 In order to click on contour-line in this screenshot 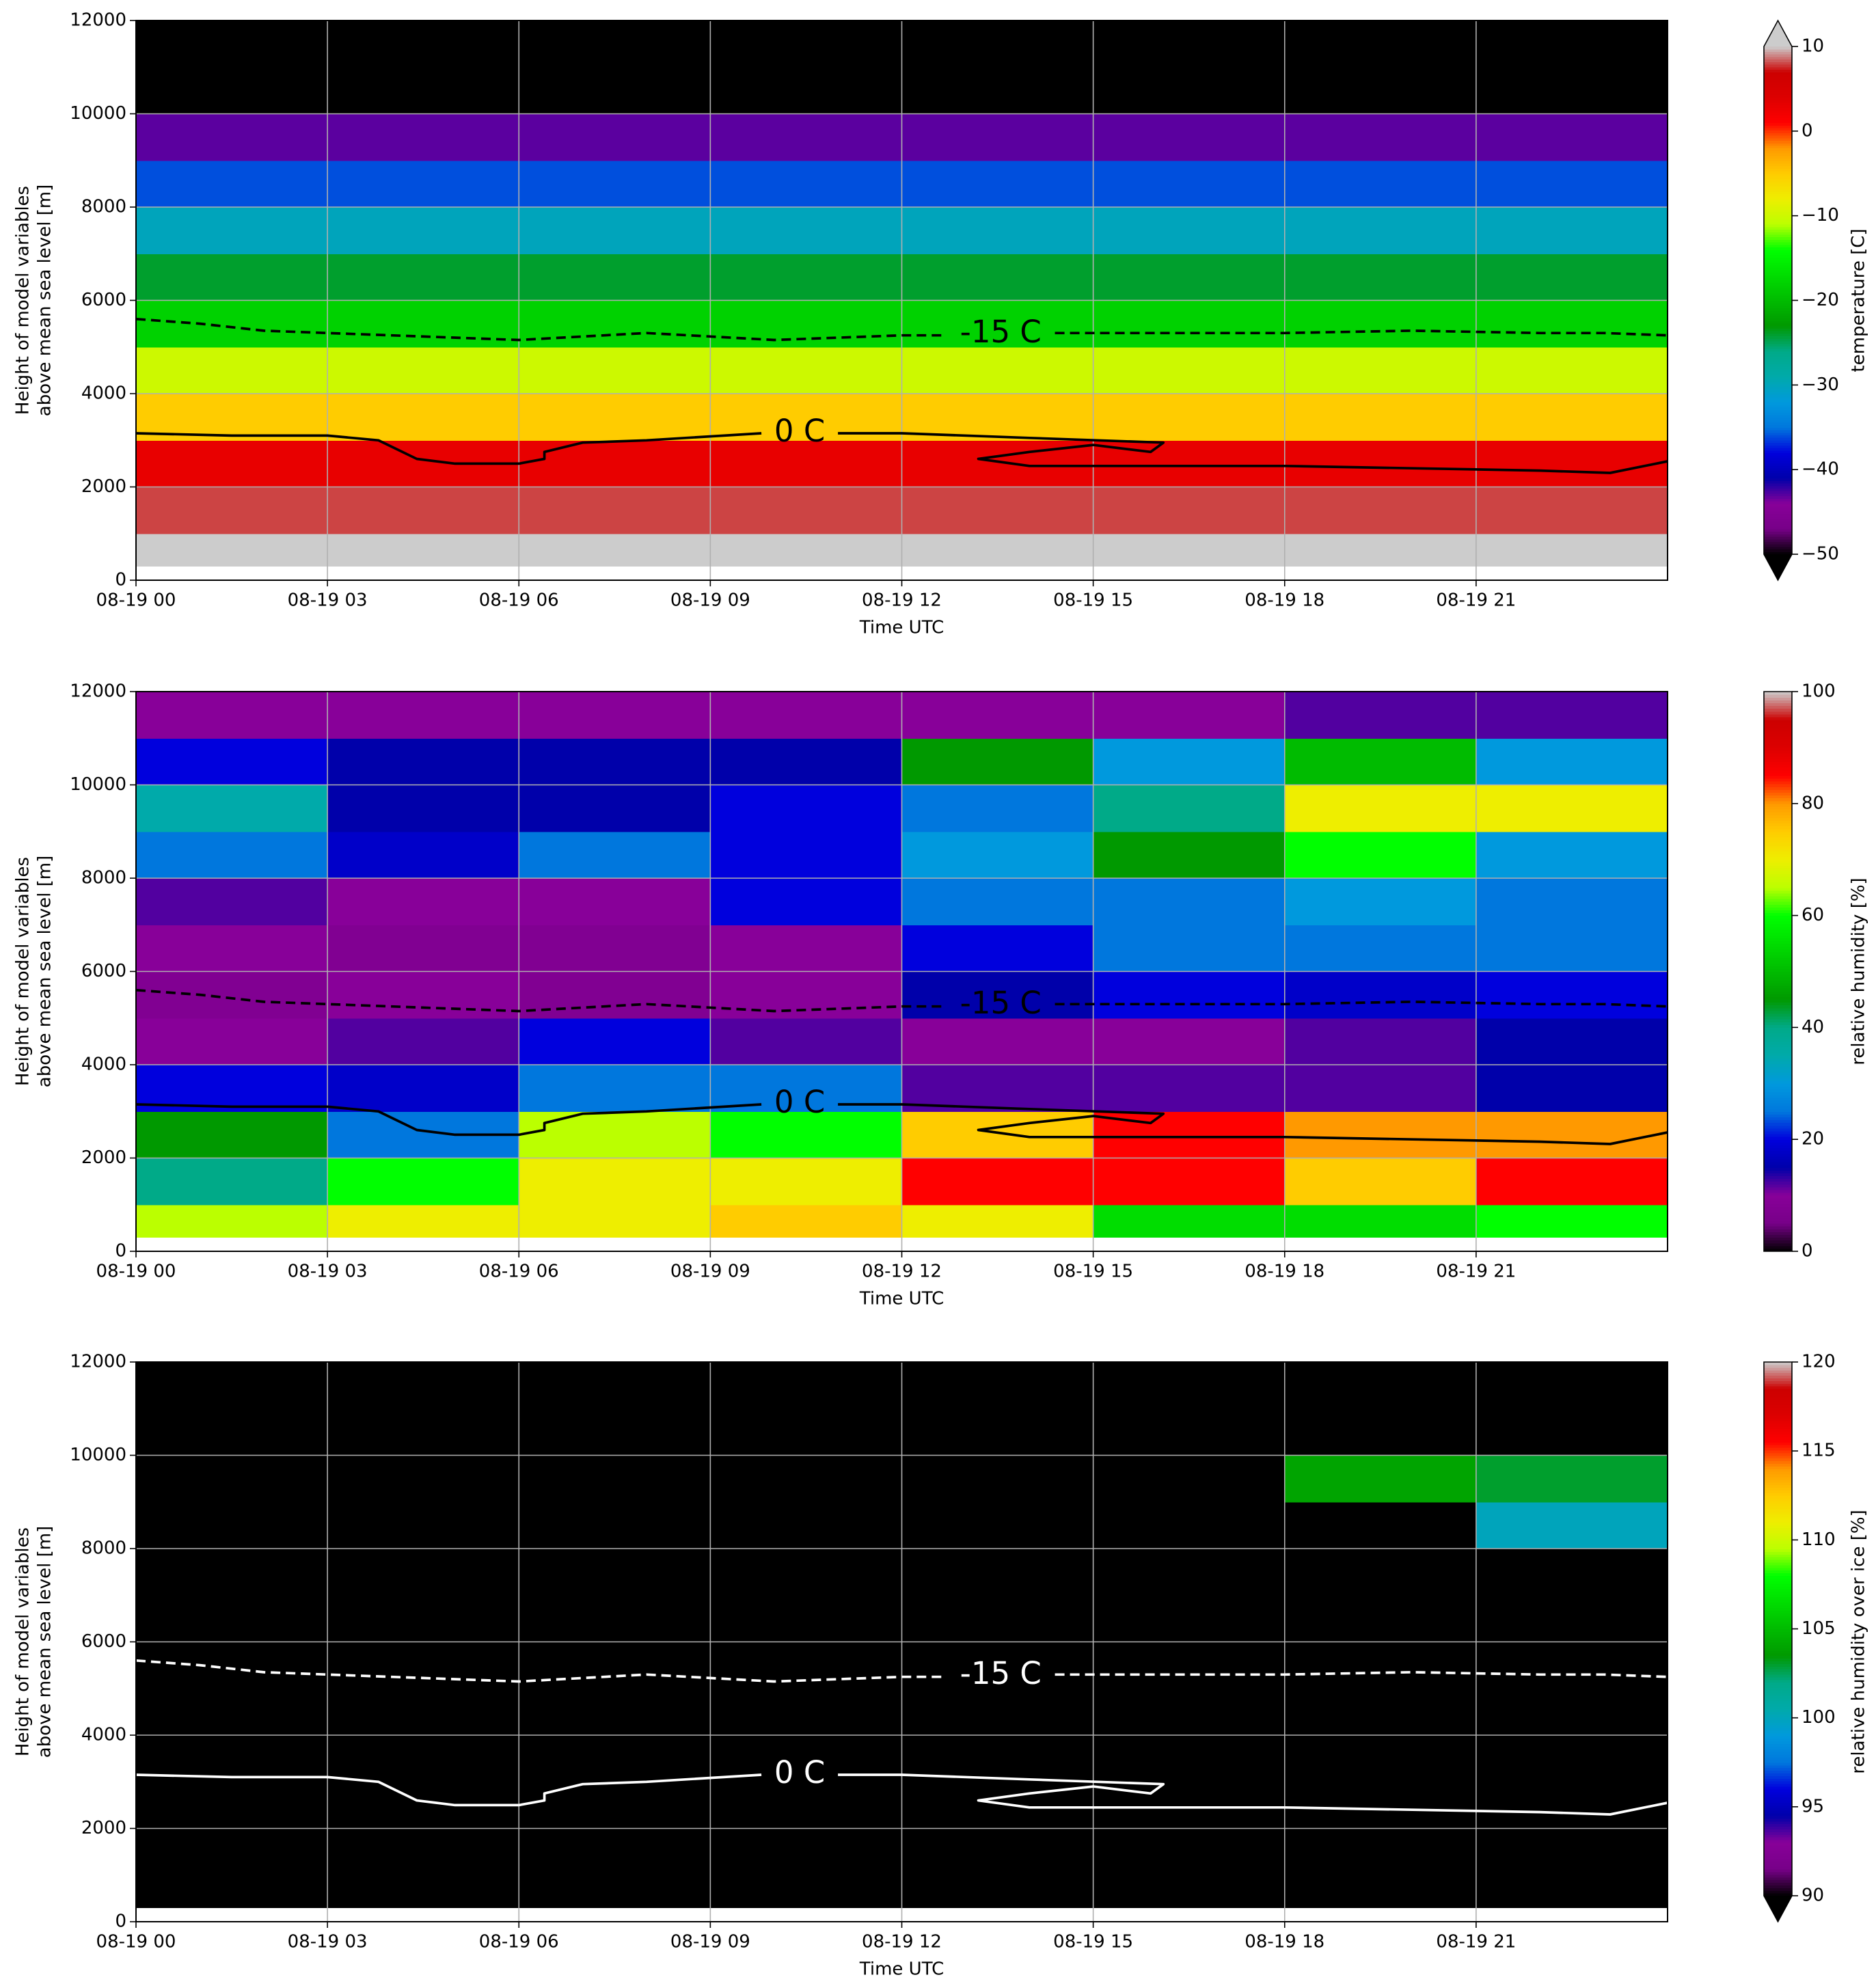, I will do `click(901, 1000)`.